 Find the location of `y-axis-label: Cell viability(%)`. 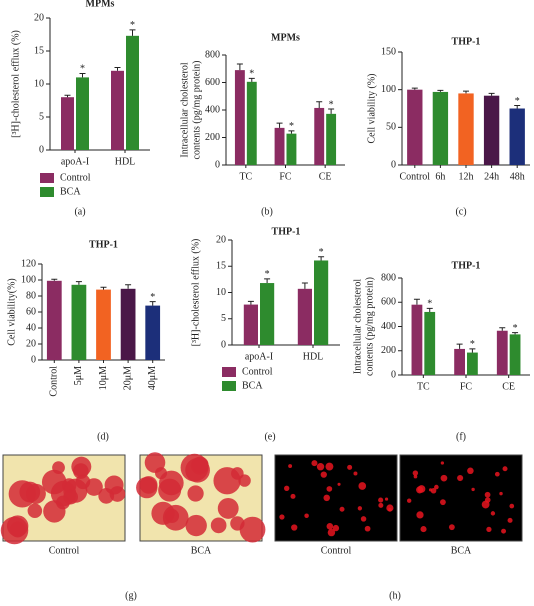

y-axis-label: Cell viability(%) is located at coordinates (11, 312).